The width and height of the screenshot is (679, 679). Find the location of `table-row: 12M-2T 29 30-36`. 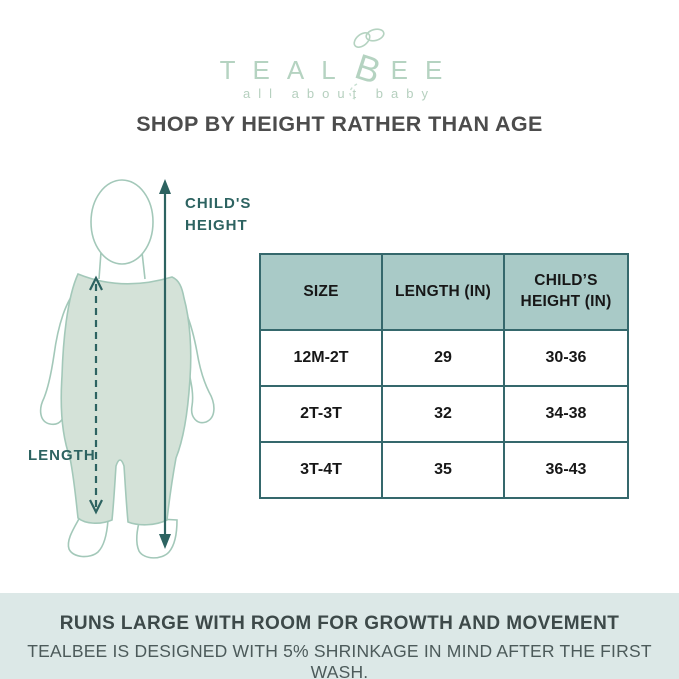

table-row: 12M-2T 29 30-36 is located at coordinates (444, 358).